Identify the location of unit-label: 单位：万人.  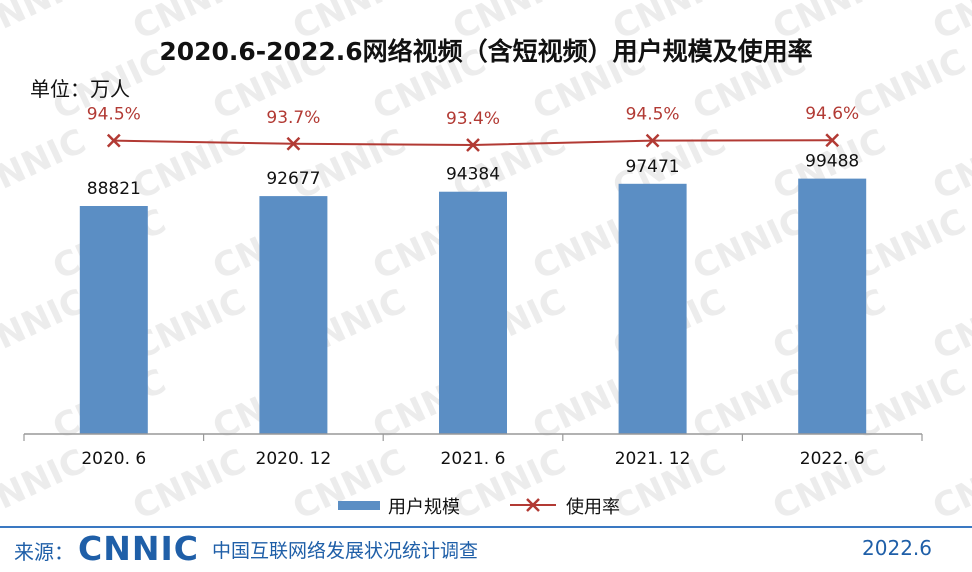
(80, 89).